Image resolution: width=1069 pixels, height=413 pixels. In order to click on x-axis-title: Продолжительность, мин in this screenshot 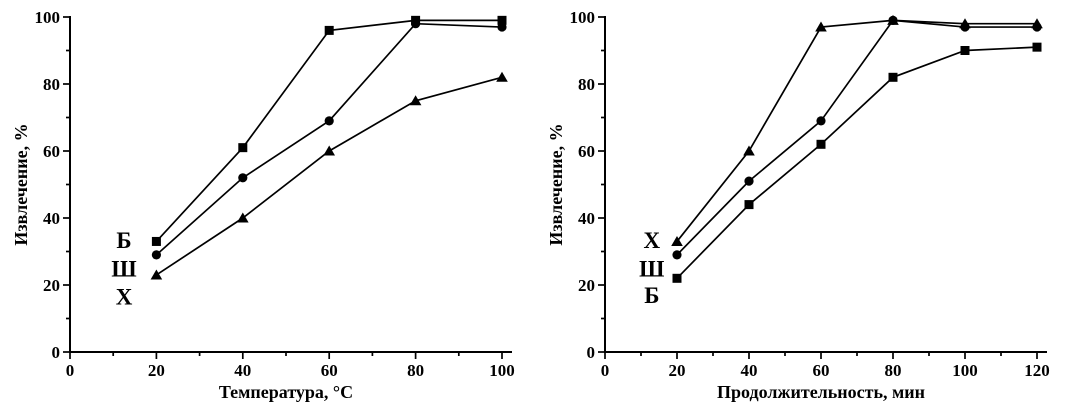, I will do `click(821, 392)`.